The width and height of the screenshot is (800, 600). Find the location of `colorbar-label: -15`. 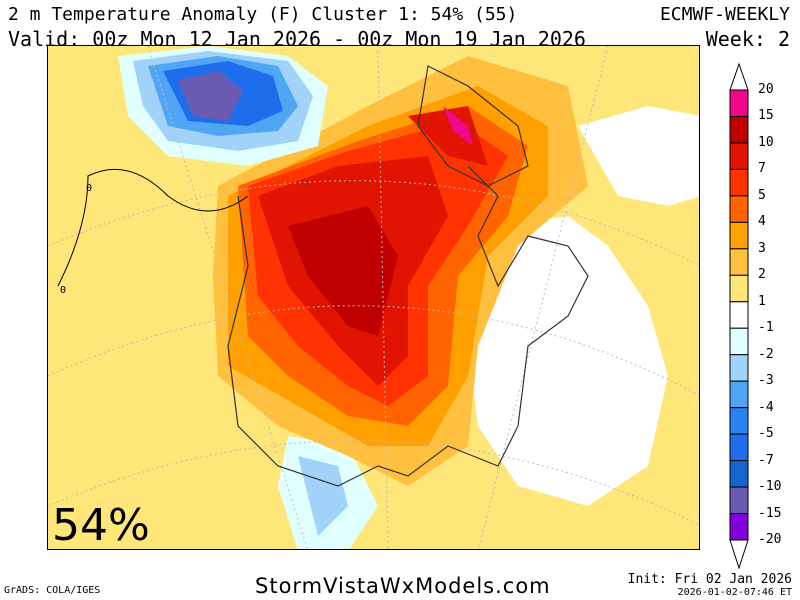

colorbar-label: -15 is located at coordinates (770, 513).